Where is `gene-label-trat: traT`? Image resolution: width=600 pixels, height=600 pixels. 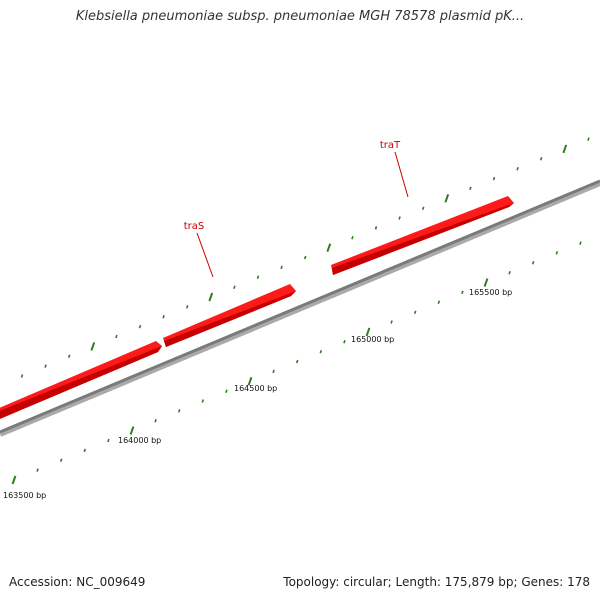 gene-label-trat: traT is located at coordinates (390, 145).